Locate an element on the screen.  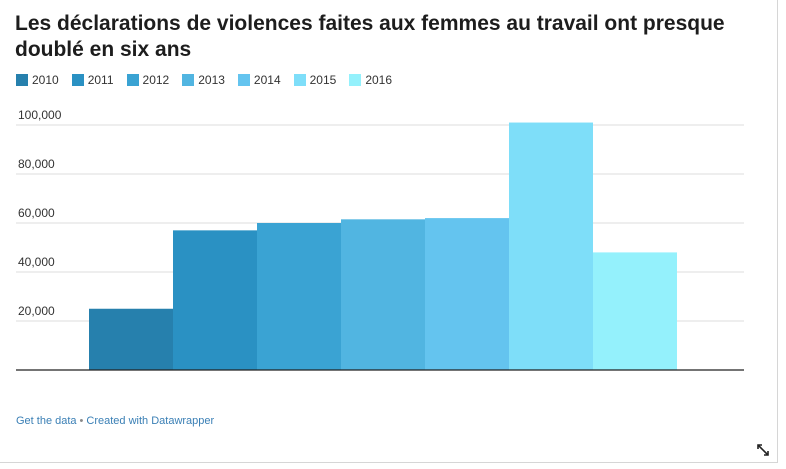
legend-item: 2015 is located at coordinates (315, 80).